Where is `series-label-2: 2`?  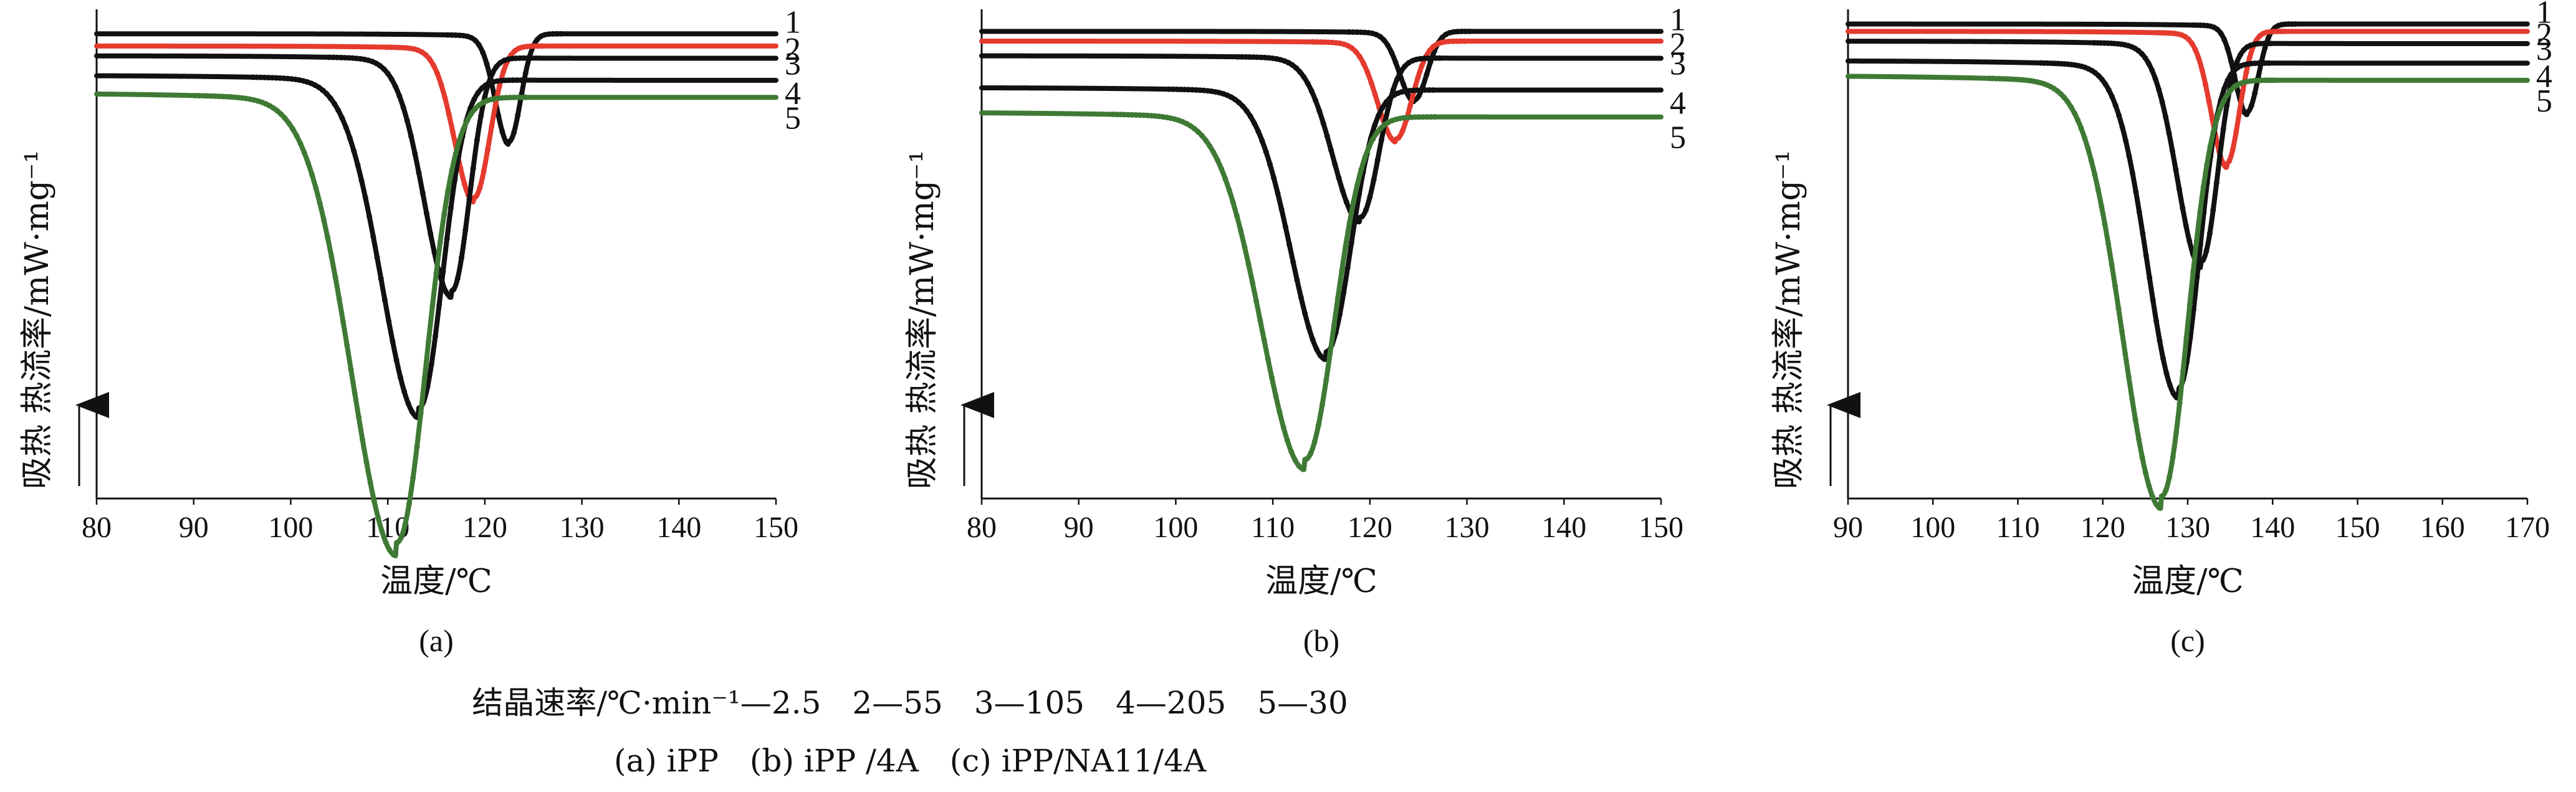 series-label-2: 2 is located at coordinates (2544, 34).